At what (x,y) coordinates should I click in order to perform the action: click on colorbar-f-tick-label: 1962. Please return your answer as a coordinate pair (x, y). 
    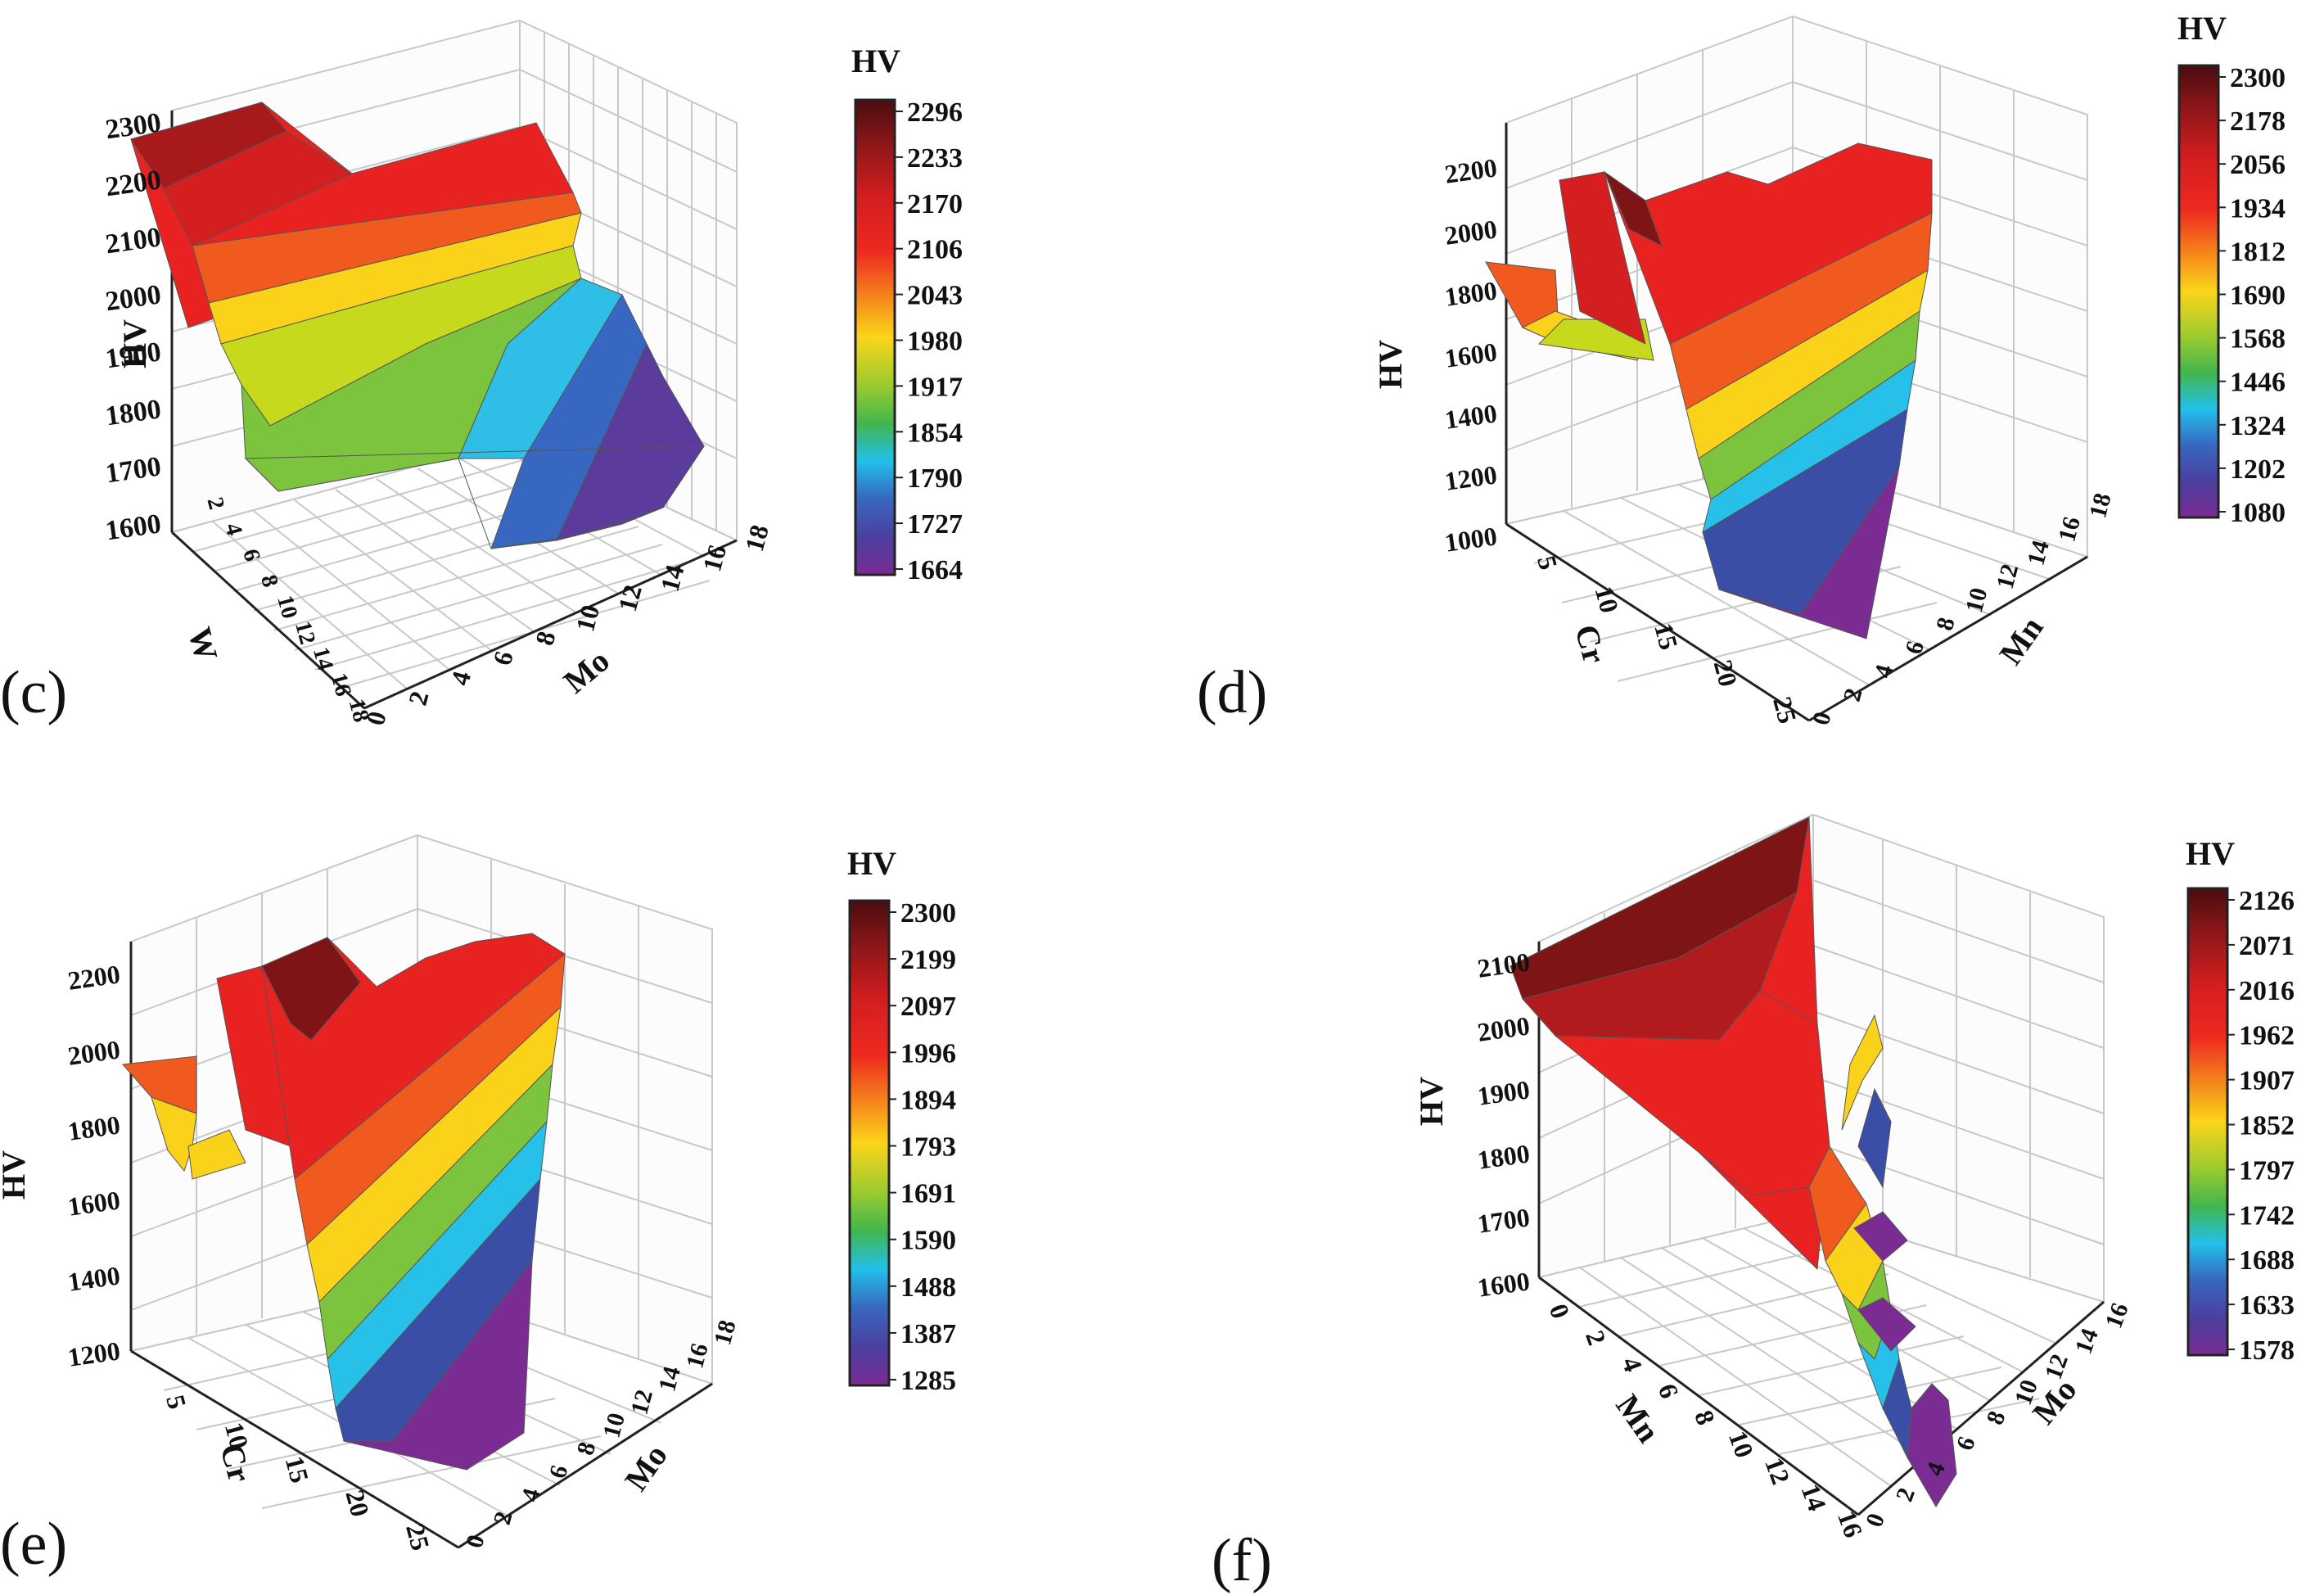
    Looking at the image, I should click on (2267, 1036).